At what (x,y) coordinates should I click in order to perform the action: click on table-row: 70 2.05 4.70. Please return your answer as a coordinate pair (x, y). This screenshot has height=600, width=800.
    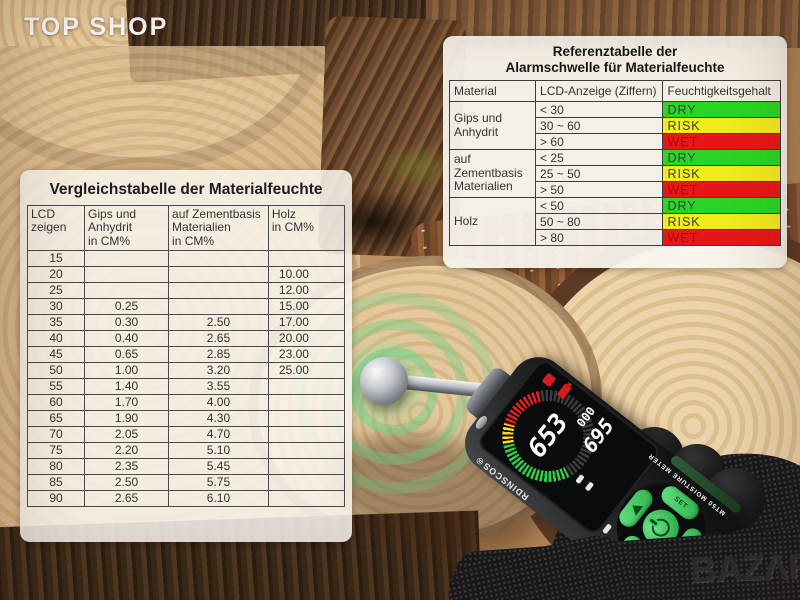
    Looking at the image, I should click on (186, 435).